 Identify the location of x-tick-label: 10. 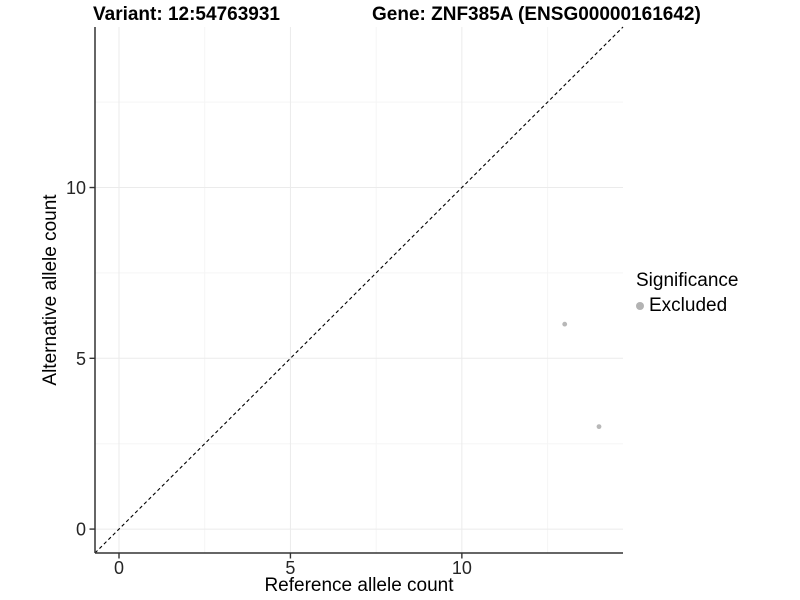
(462, 568).